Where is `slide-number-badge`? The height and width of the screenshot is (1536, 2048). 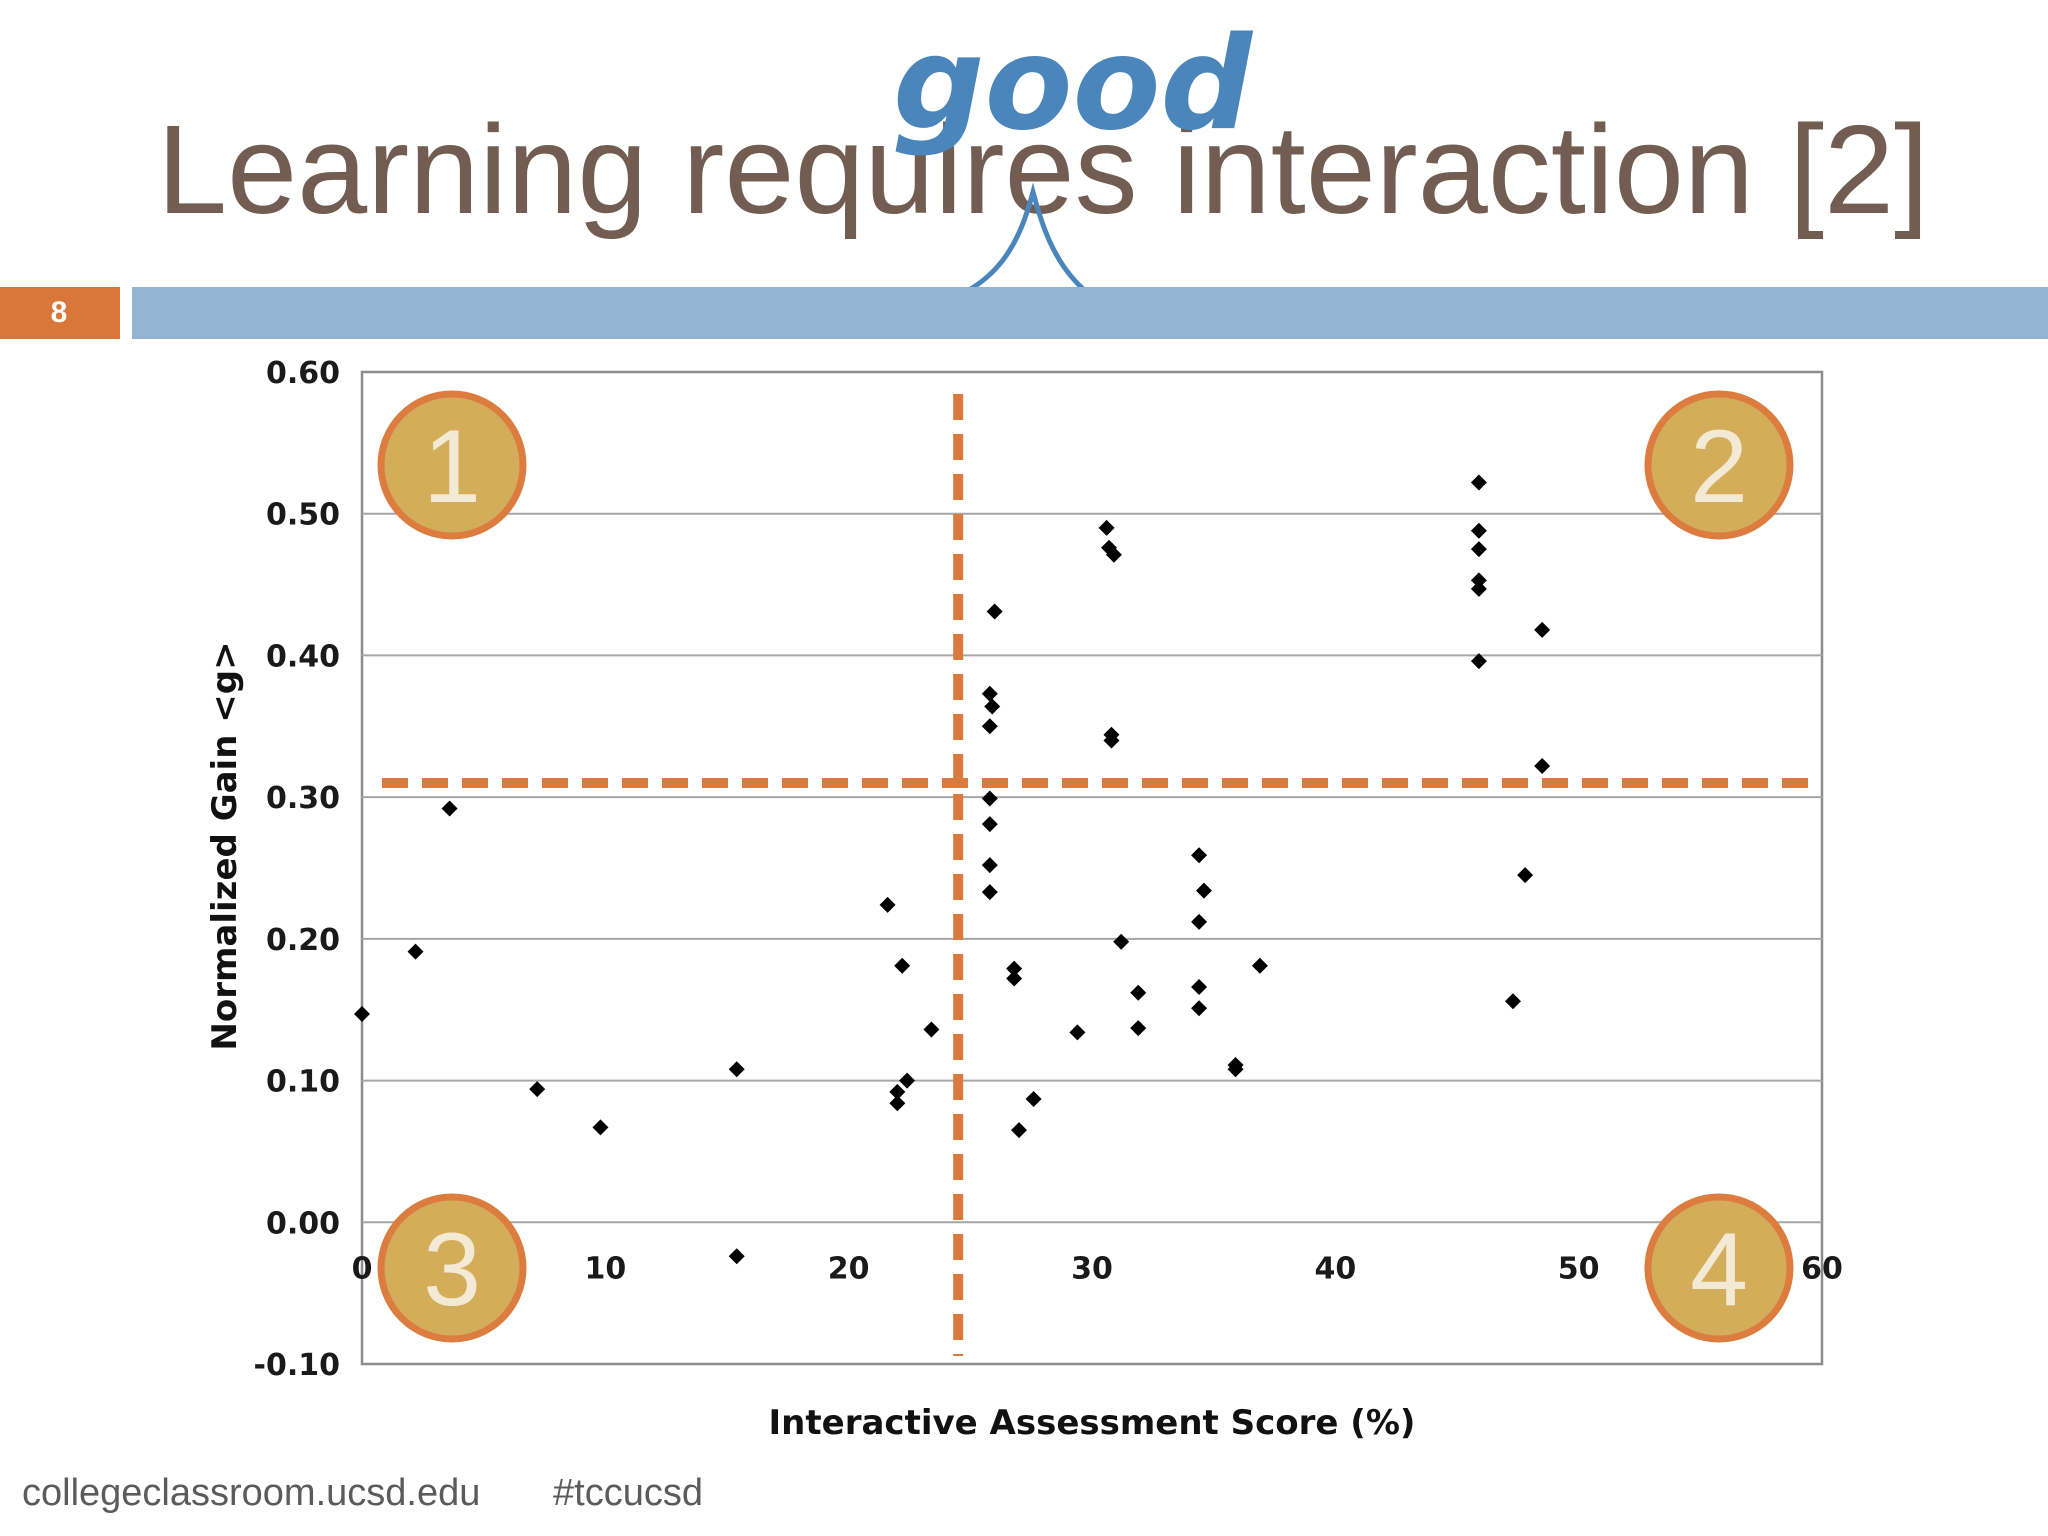 slide-number-badge is located at coordinates (60, 313).